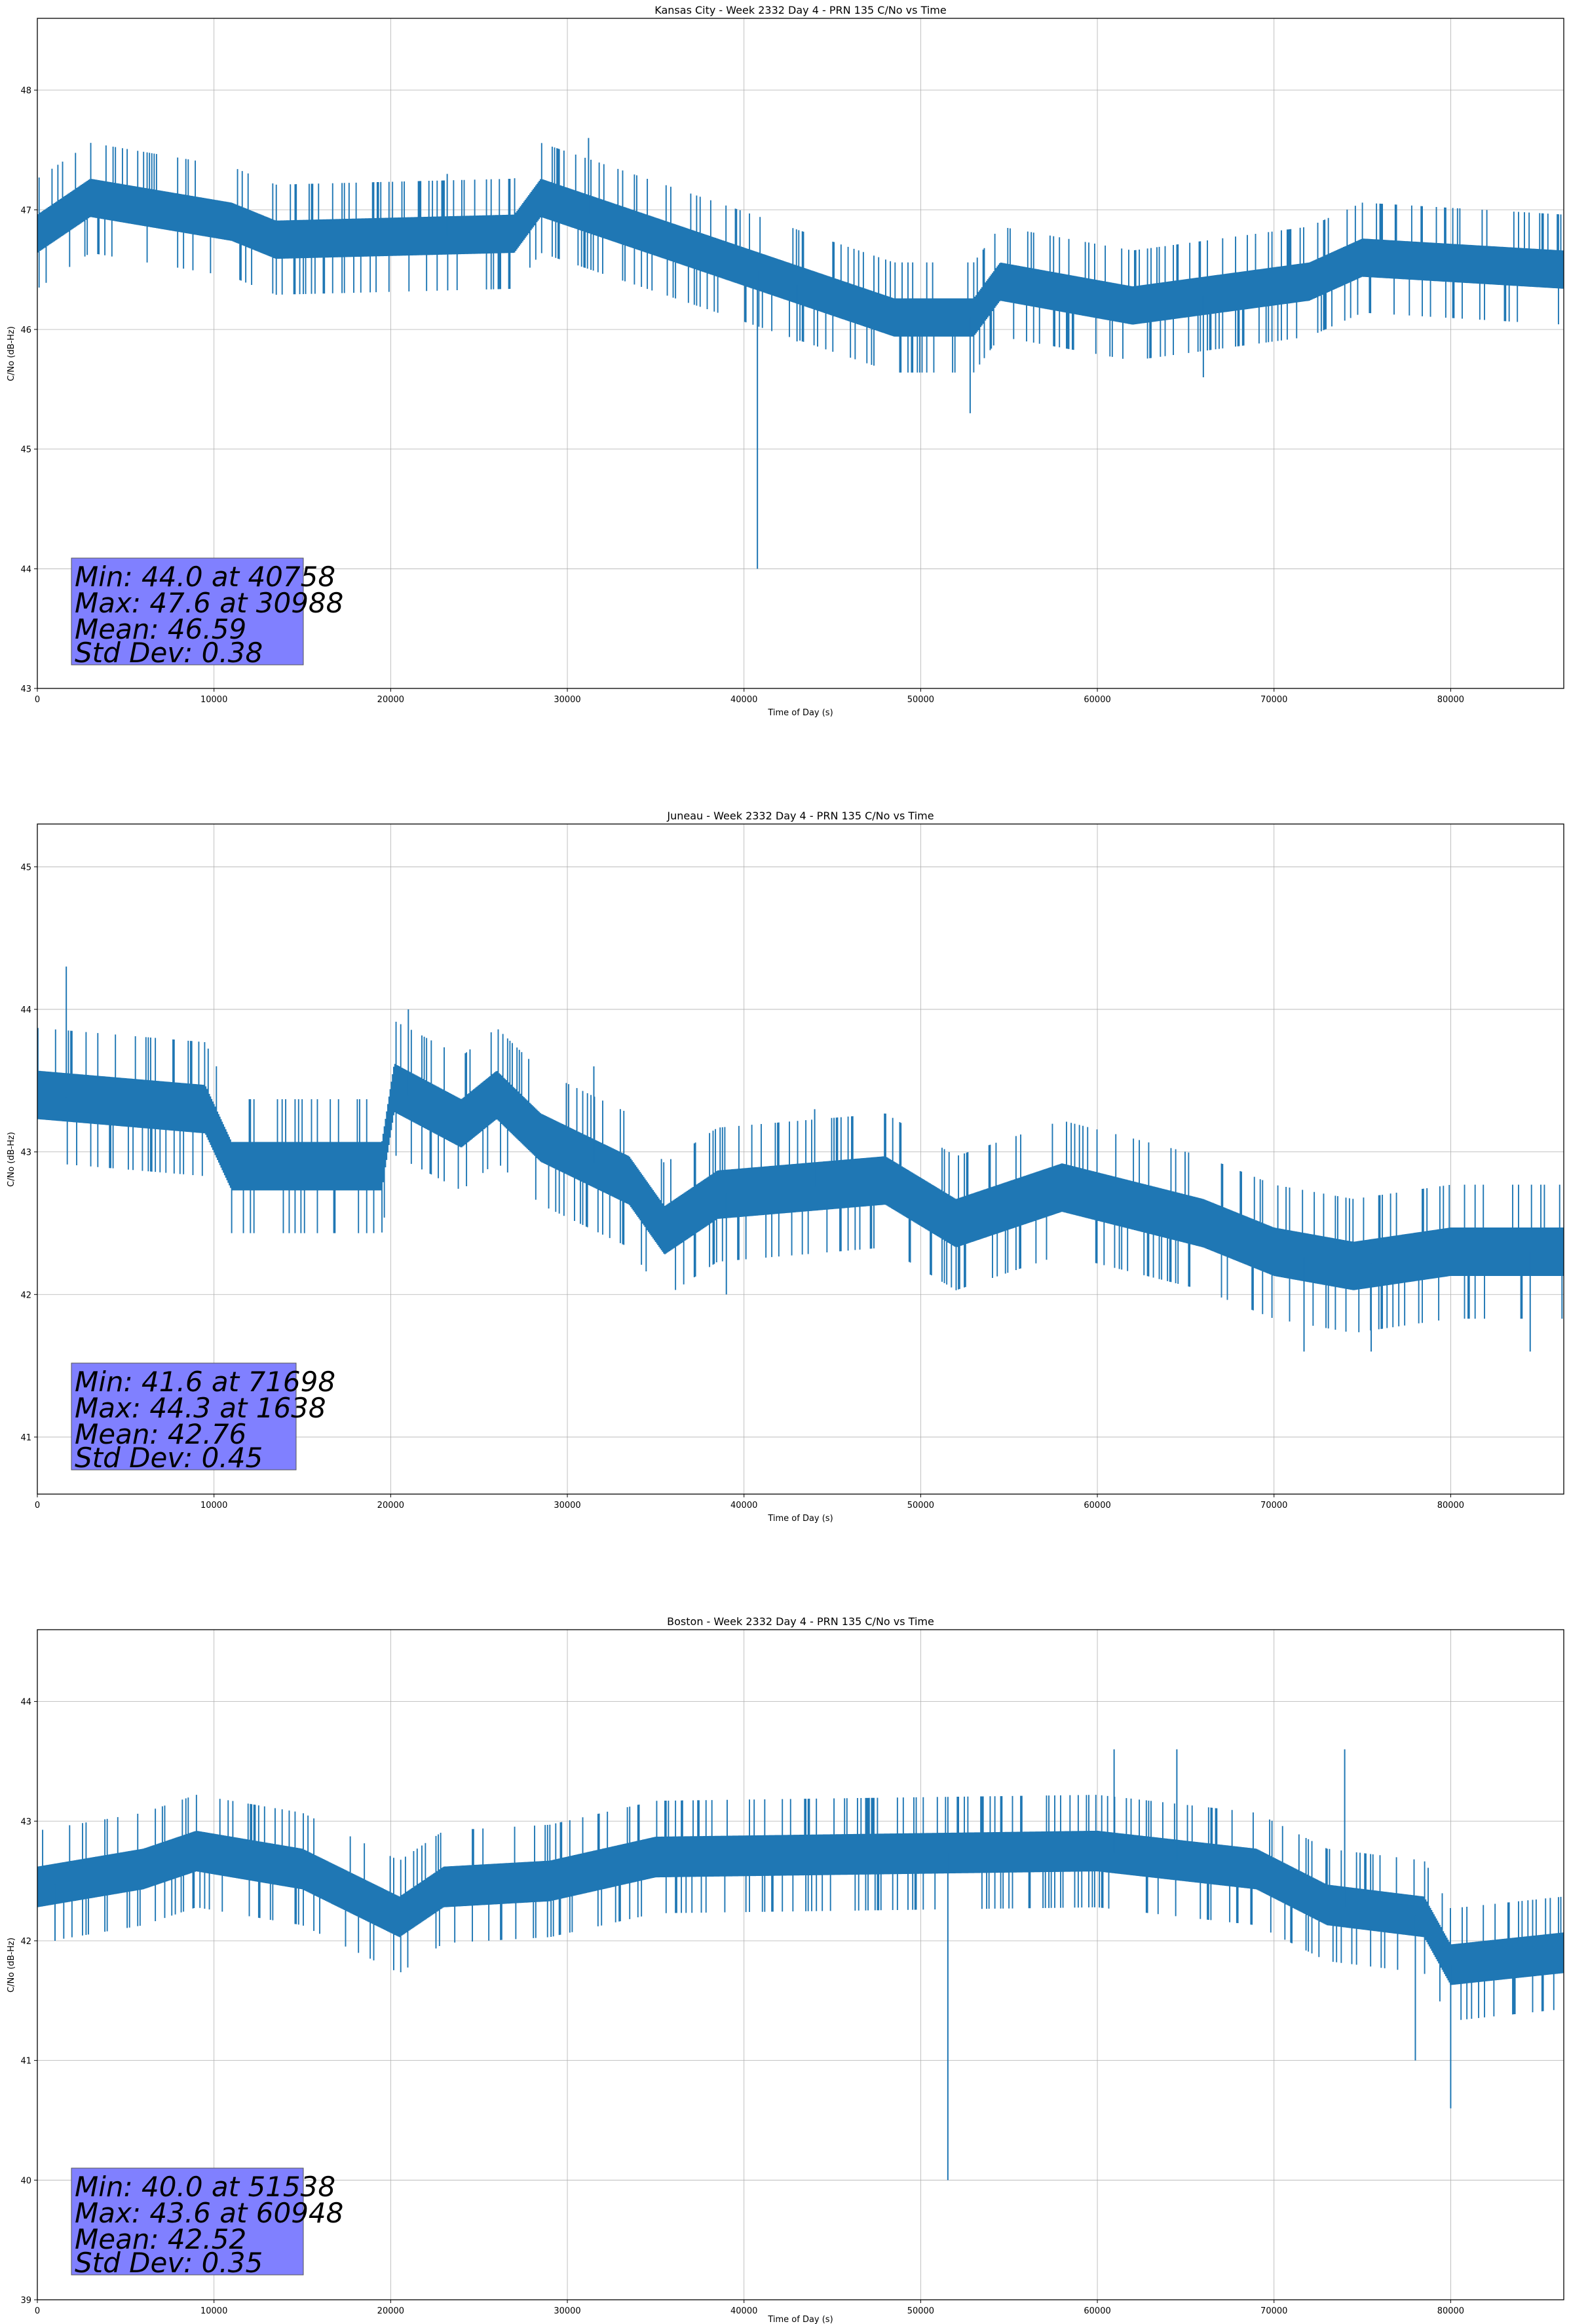  I want to click on y-tick-labels: 41 42 43 44 45, so click(28, 1153).